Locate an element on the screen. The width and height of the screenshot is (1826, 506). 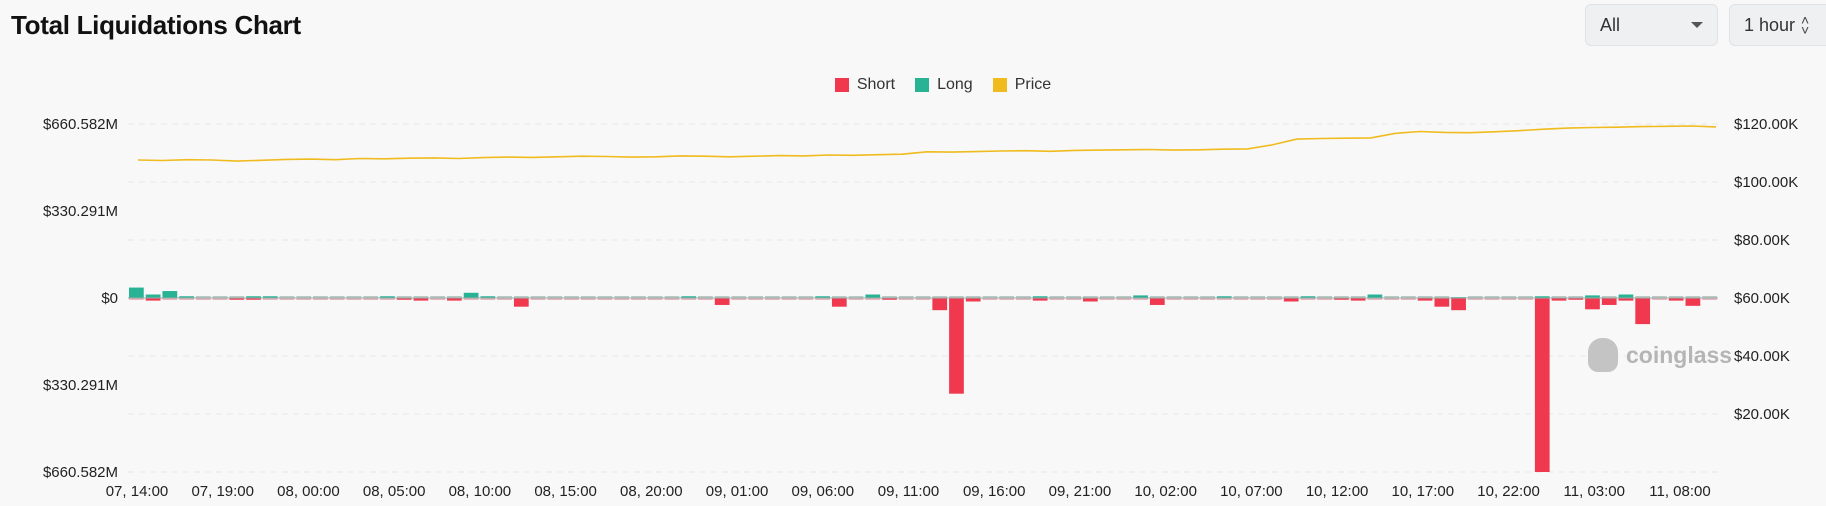
filter-select-value: All is located at coordinates (1610, 24).